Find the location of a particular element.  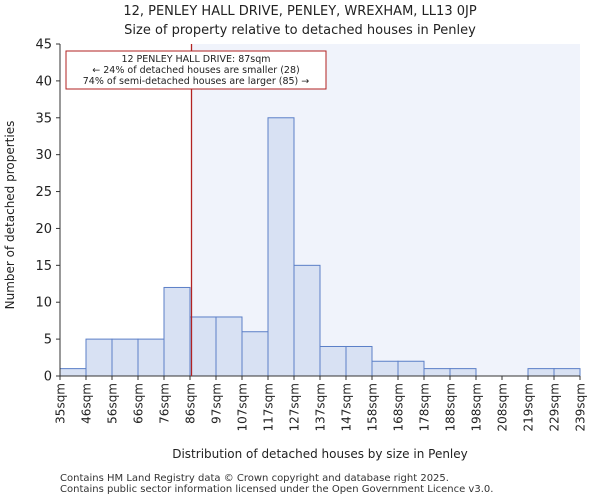

x-tick-label: 76sqm is located at coordinates (165, 403).